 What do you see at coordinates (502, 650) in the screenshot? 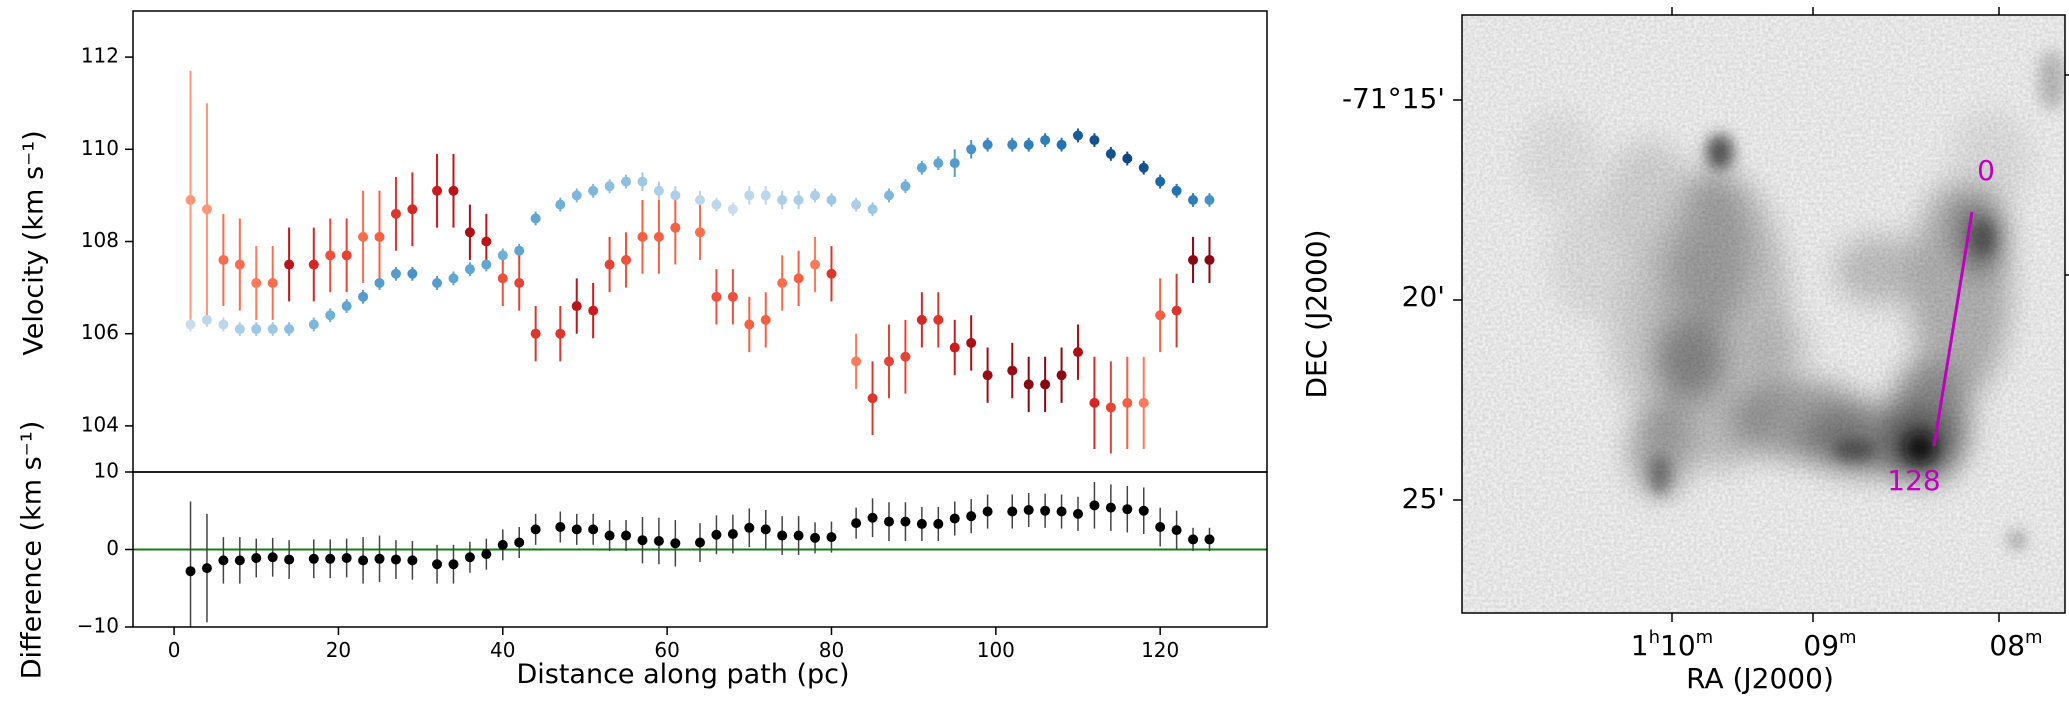
I see `distance-x-tick-label: 40` at bounding box center [502, 650].